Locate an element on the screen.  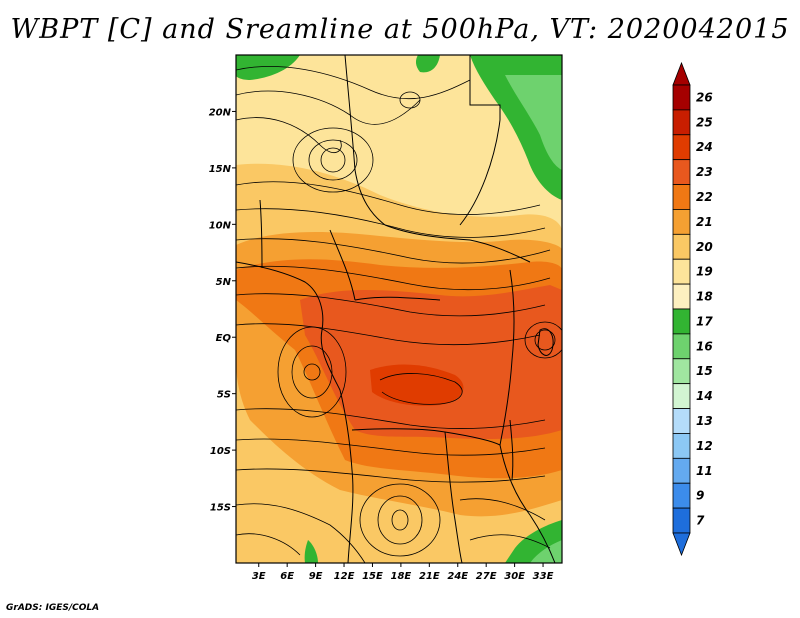
lon-tick-label: 18E is located at coordinates (401, 576).